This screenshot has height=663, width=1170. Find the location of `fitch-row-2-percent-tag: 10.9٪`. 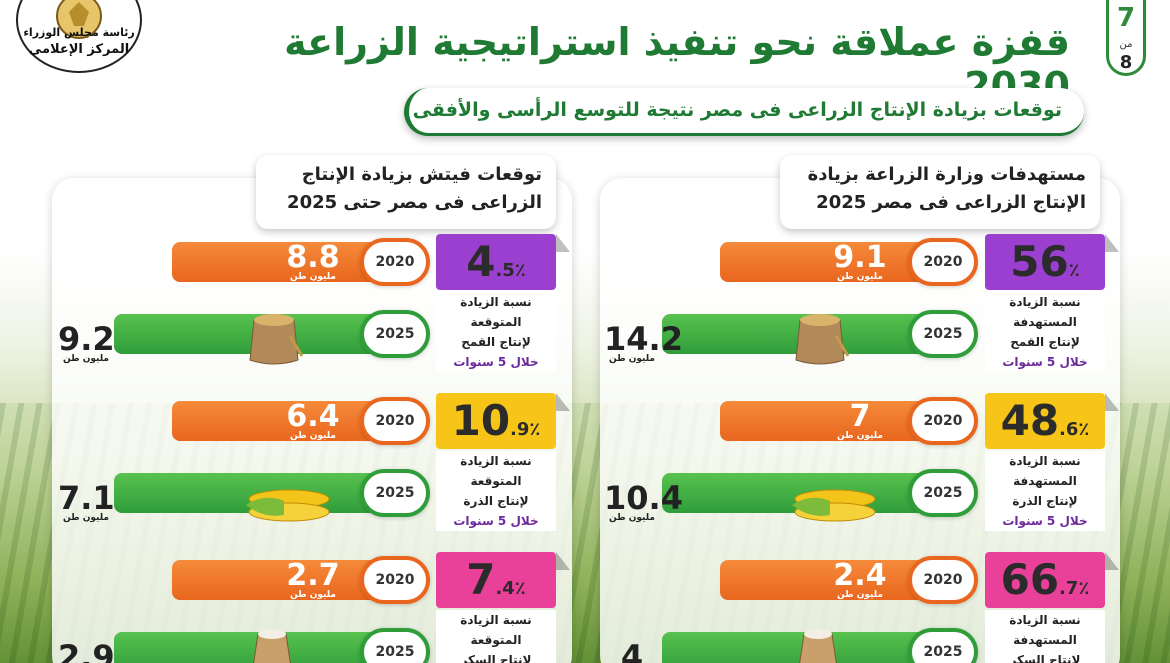

fitch-row-2-percent-tag: 10.9٪ is located at coordinates (503, 421).